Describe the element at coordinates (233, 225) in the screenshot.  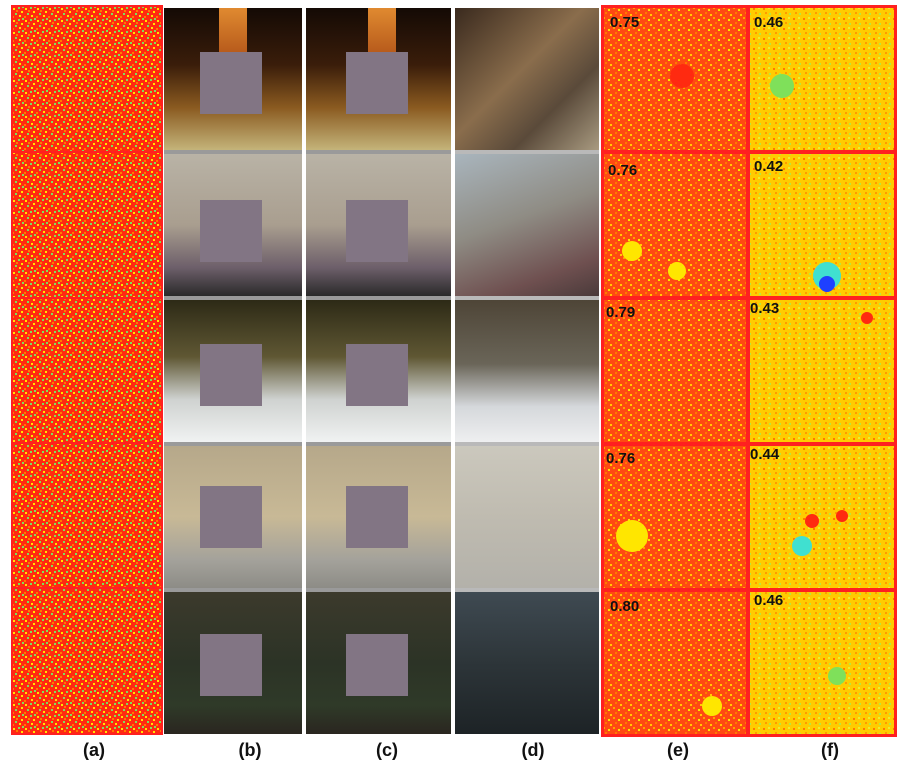
I see `row2-b-image` at that location.